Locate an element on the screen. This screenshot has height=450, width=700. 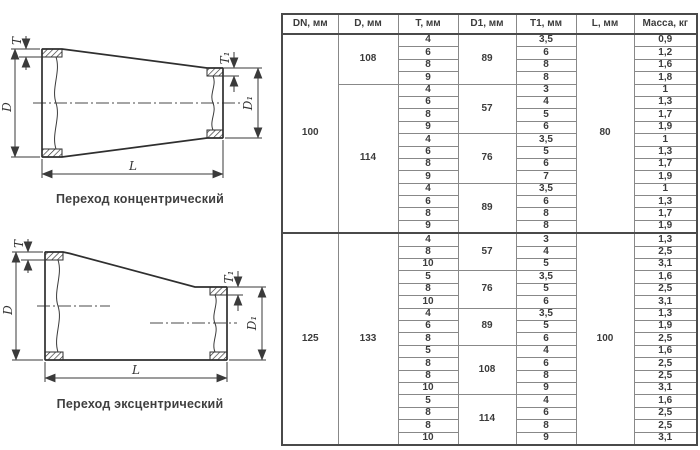
d1-cell: 114 is located at coordinates (487, 420).